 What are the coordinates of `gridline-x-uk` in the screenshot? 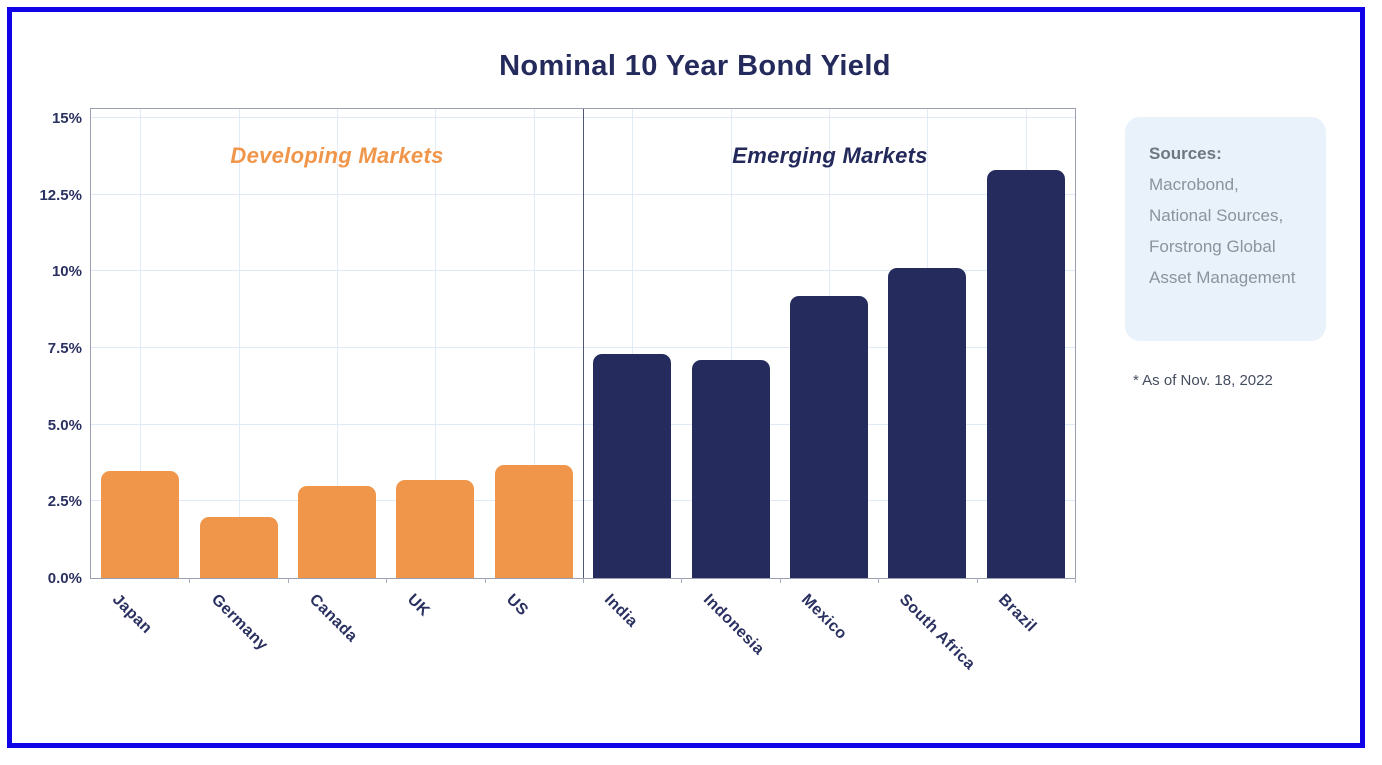 It's located at (436, 343).